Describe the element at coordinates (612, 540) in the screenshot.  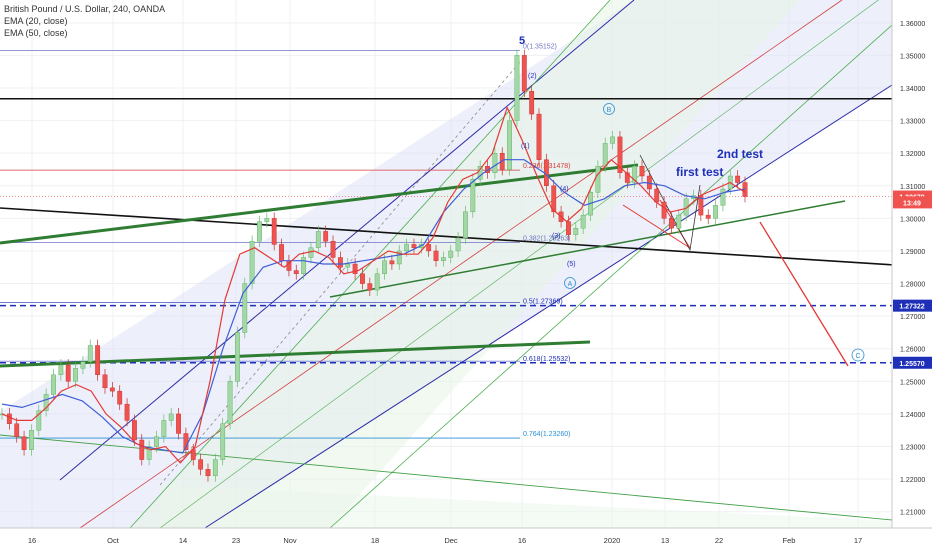
I see `x-tick-label: 2020` at that location.